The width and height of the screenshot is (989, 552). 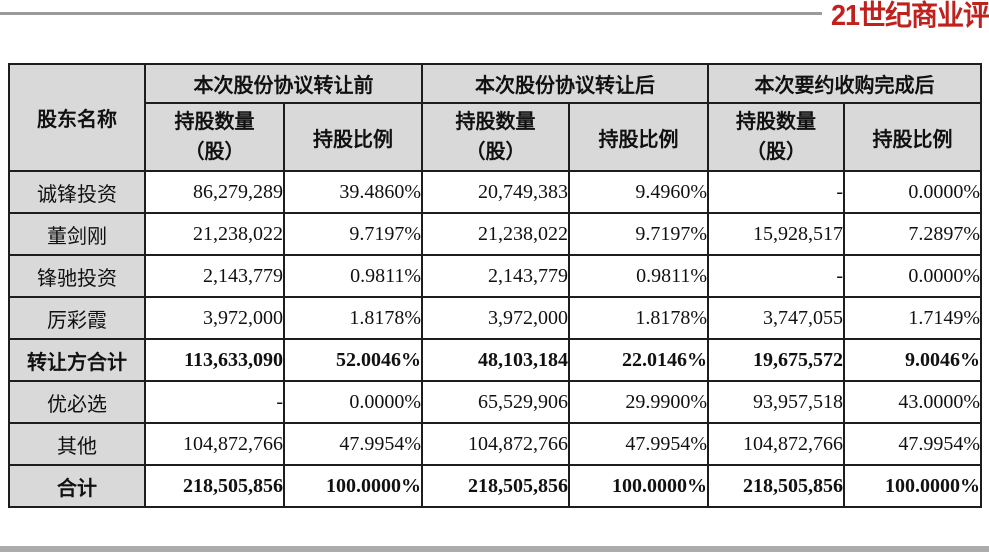 What do you see at coordinates (77, 117) in the screenshot?
I see `header-shareholder-name: 股东名称` at bounding box center [77, 117].